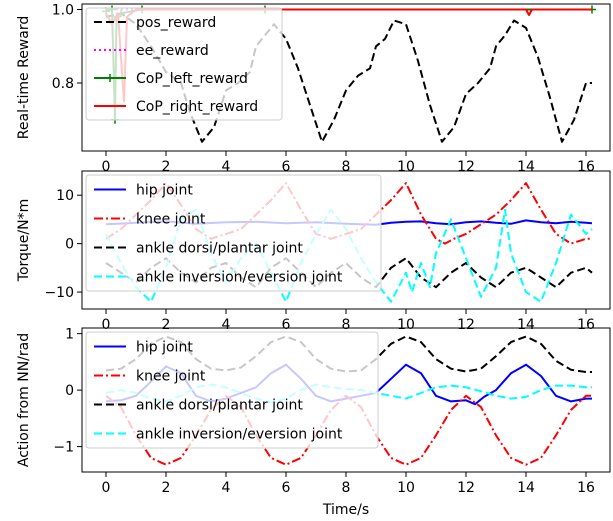 The width and height of the screenshot is (613, 521). Describe the element at coordinates (172, 51) in the screenshot. I see `legend-label: ee_reward` at that location.